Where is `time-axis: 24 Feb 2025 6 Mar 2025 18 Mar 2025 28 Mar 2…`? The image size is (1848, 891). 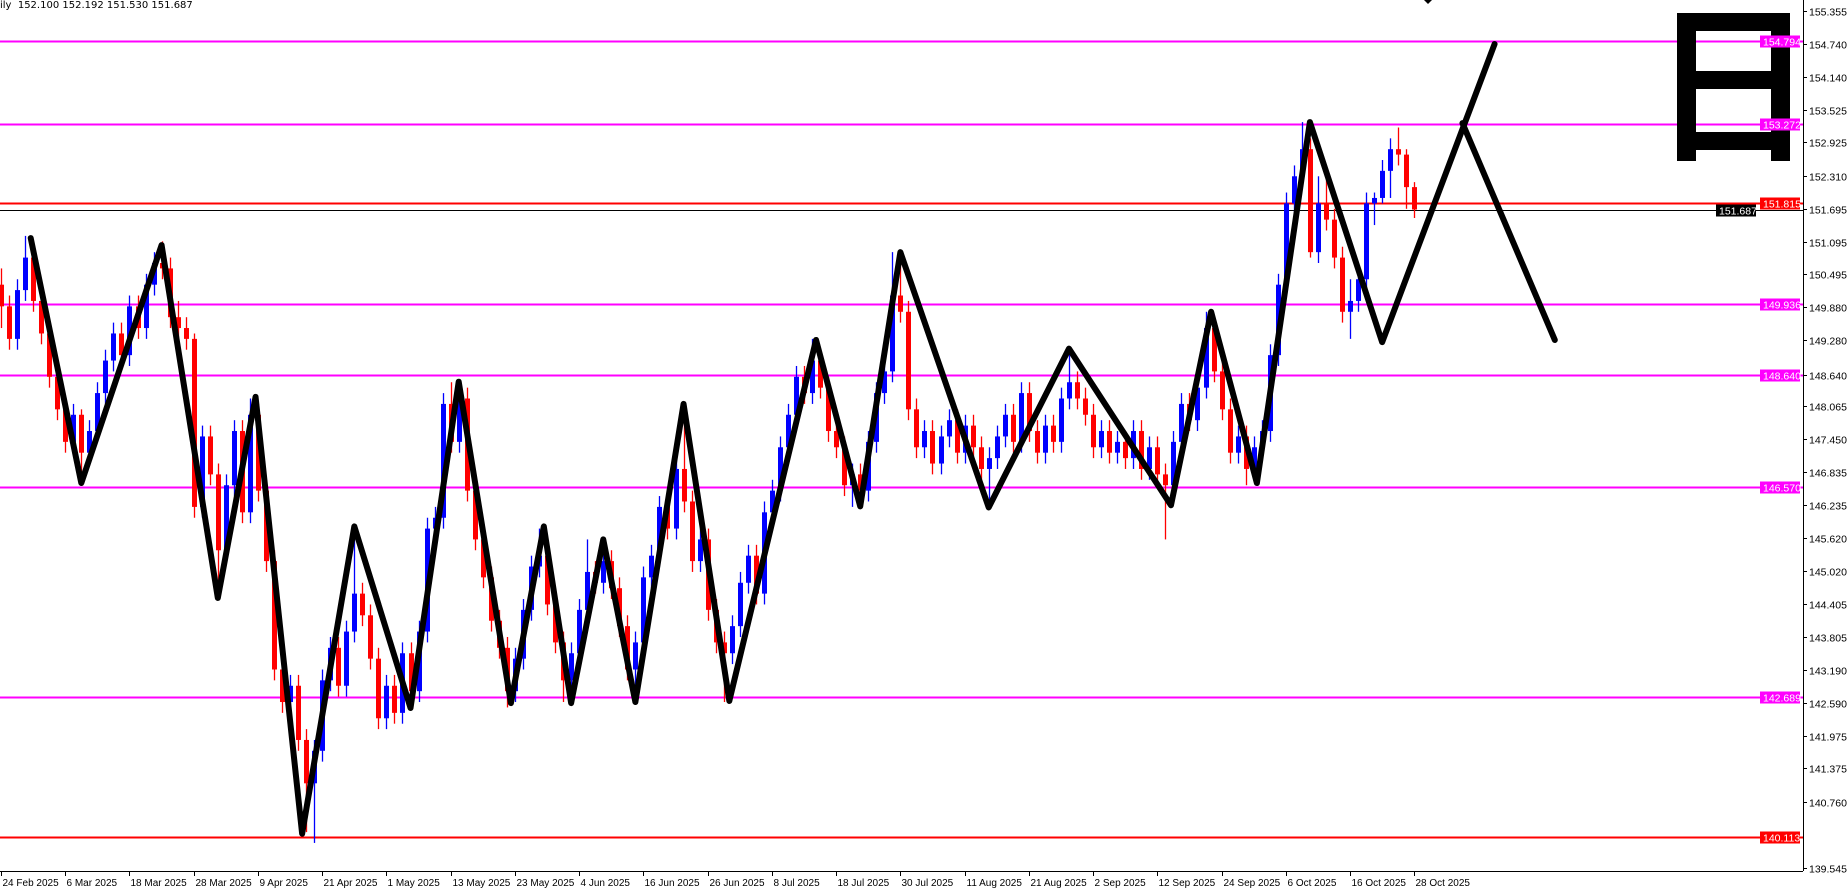 time-axis: 24 Feb 2025 6 Mar 2025 18 Mar 2025 28 Mar 2… is located at coordinates (736, 880).